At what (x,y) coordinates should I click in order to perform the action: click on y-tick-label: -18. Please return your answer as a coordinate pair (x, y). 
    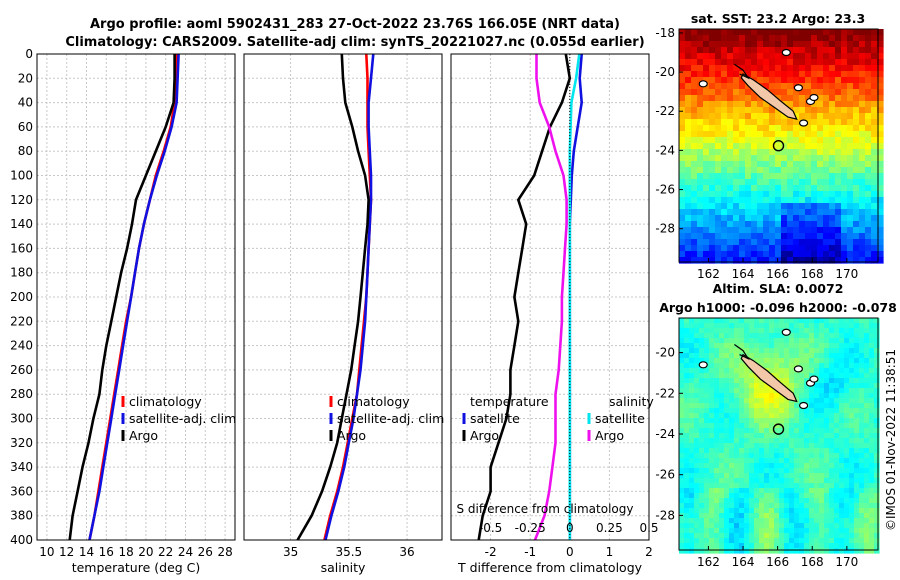
    Looking at the image, I should click on (665, 33).